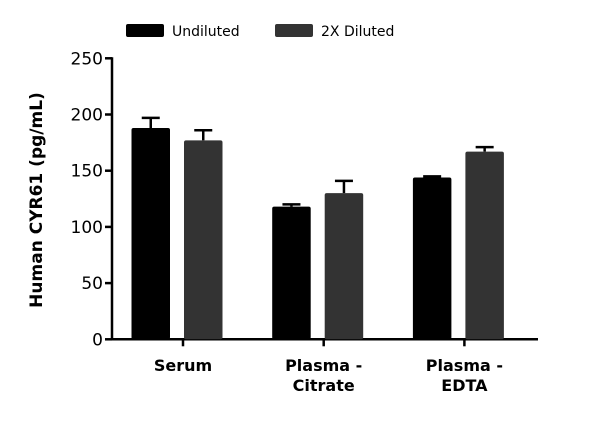 This screenshot has width=600, height=436. I want to click on y-tick-label: 100, so click(87, 228).